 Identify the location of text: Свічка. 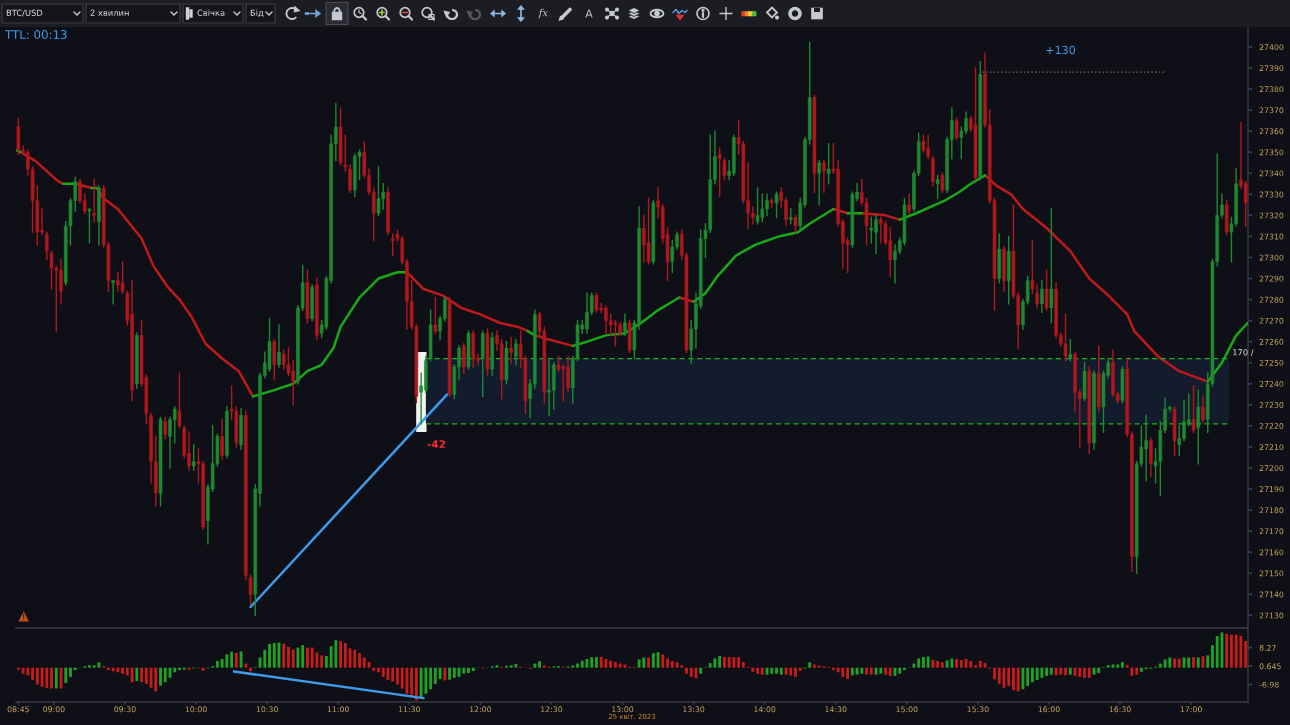
(211, 12).